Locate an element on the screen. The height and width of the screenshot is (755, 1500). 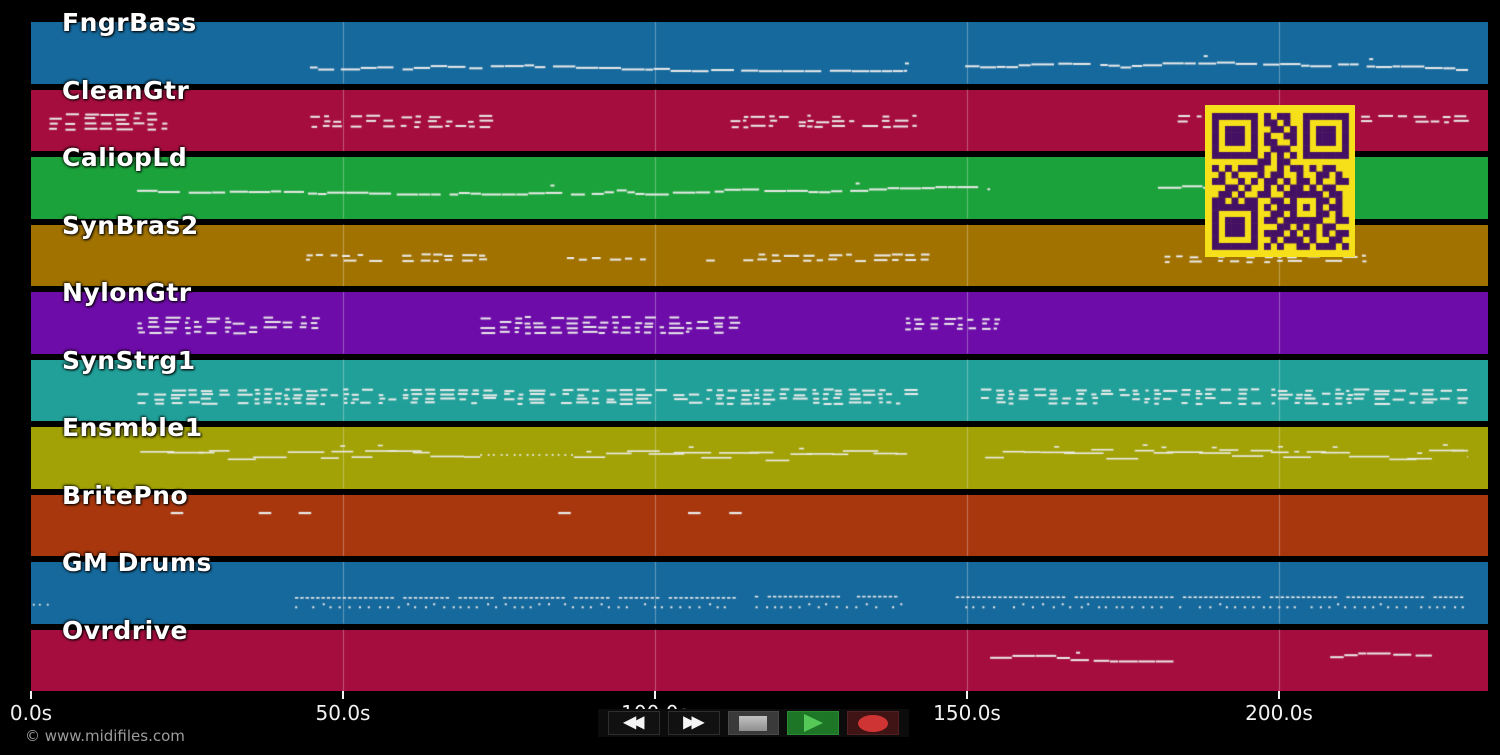
axis-tick-200s is located at coordinates (1279, 695).